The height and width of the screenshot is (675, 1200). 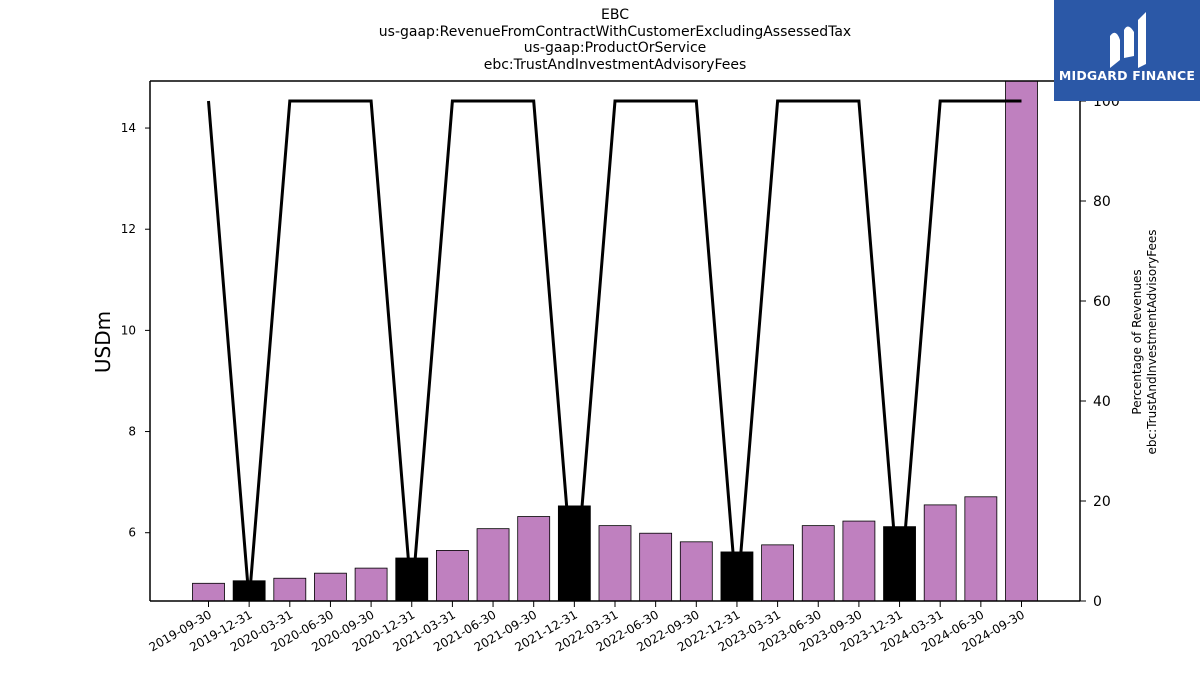 What do you see at coordinates (615, 15) in the screenshot?
I see `chart-title-line-1: EBC` at bounding box center [615, 15].